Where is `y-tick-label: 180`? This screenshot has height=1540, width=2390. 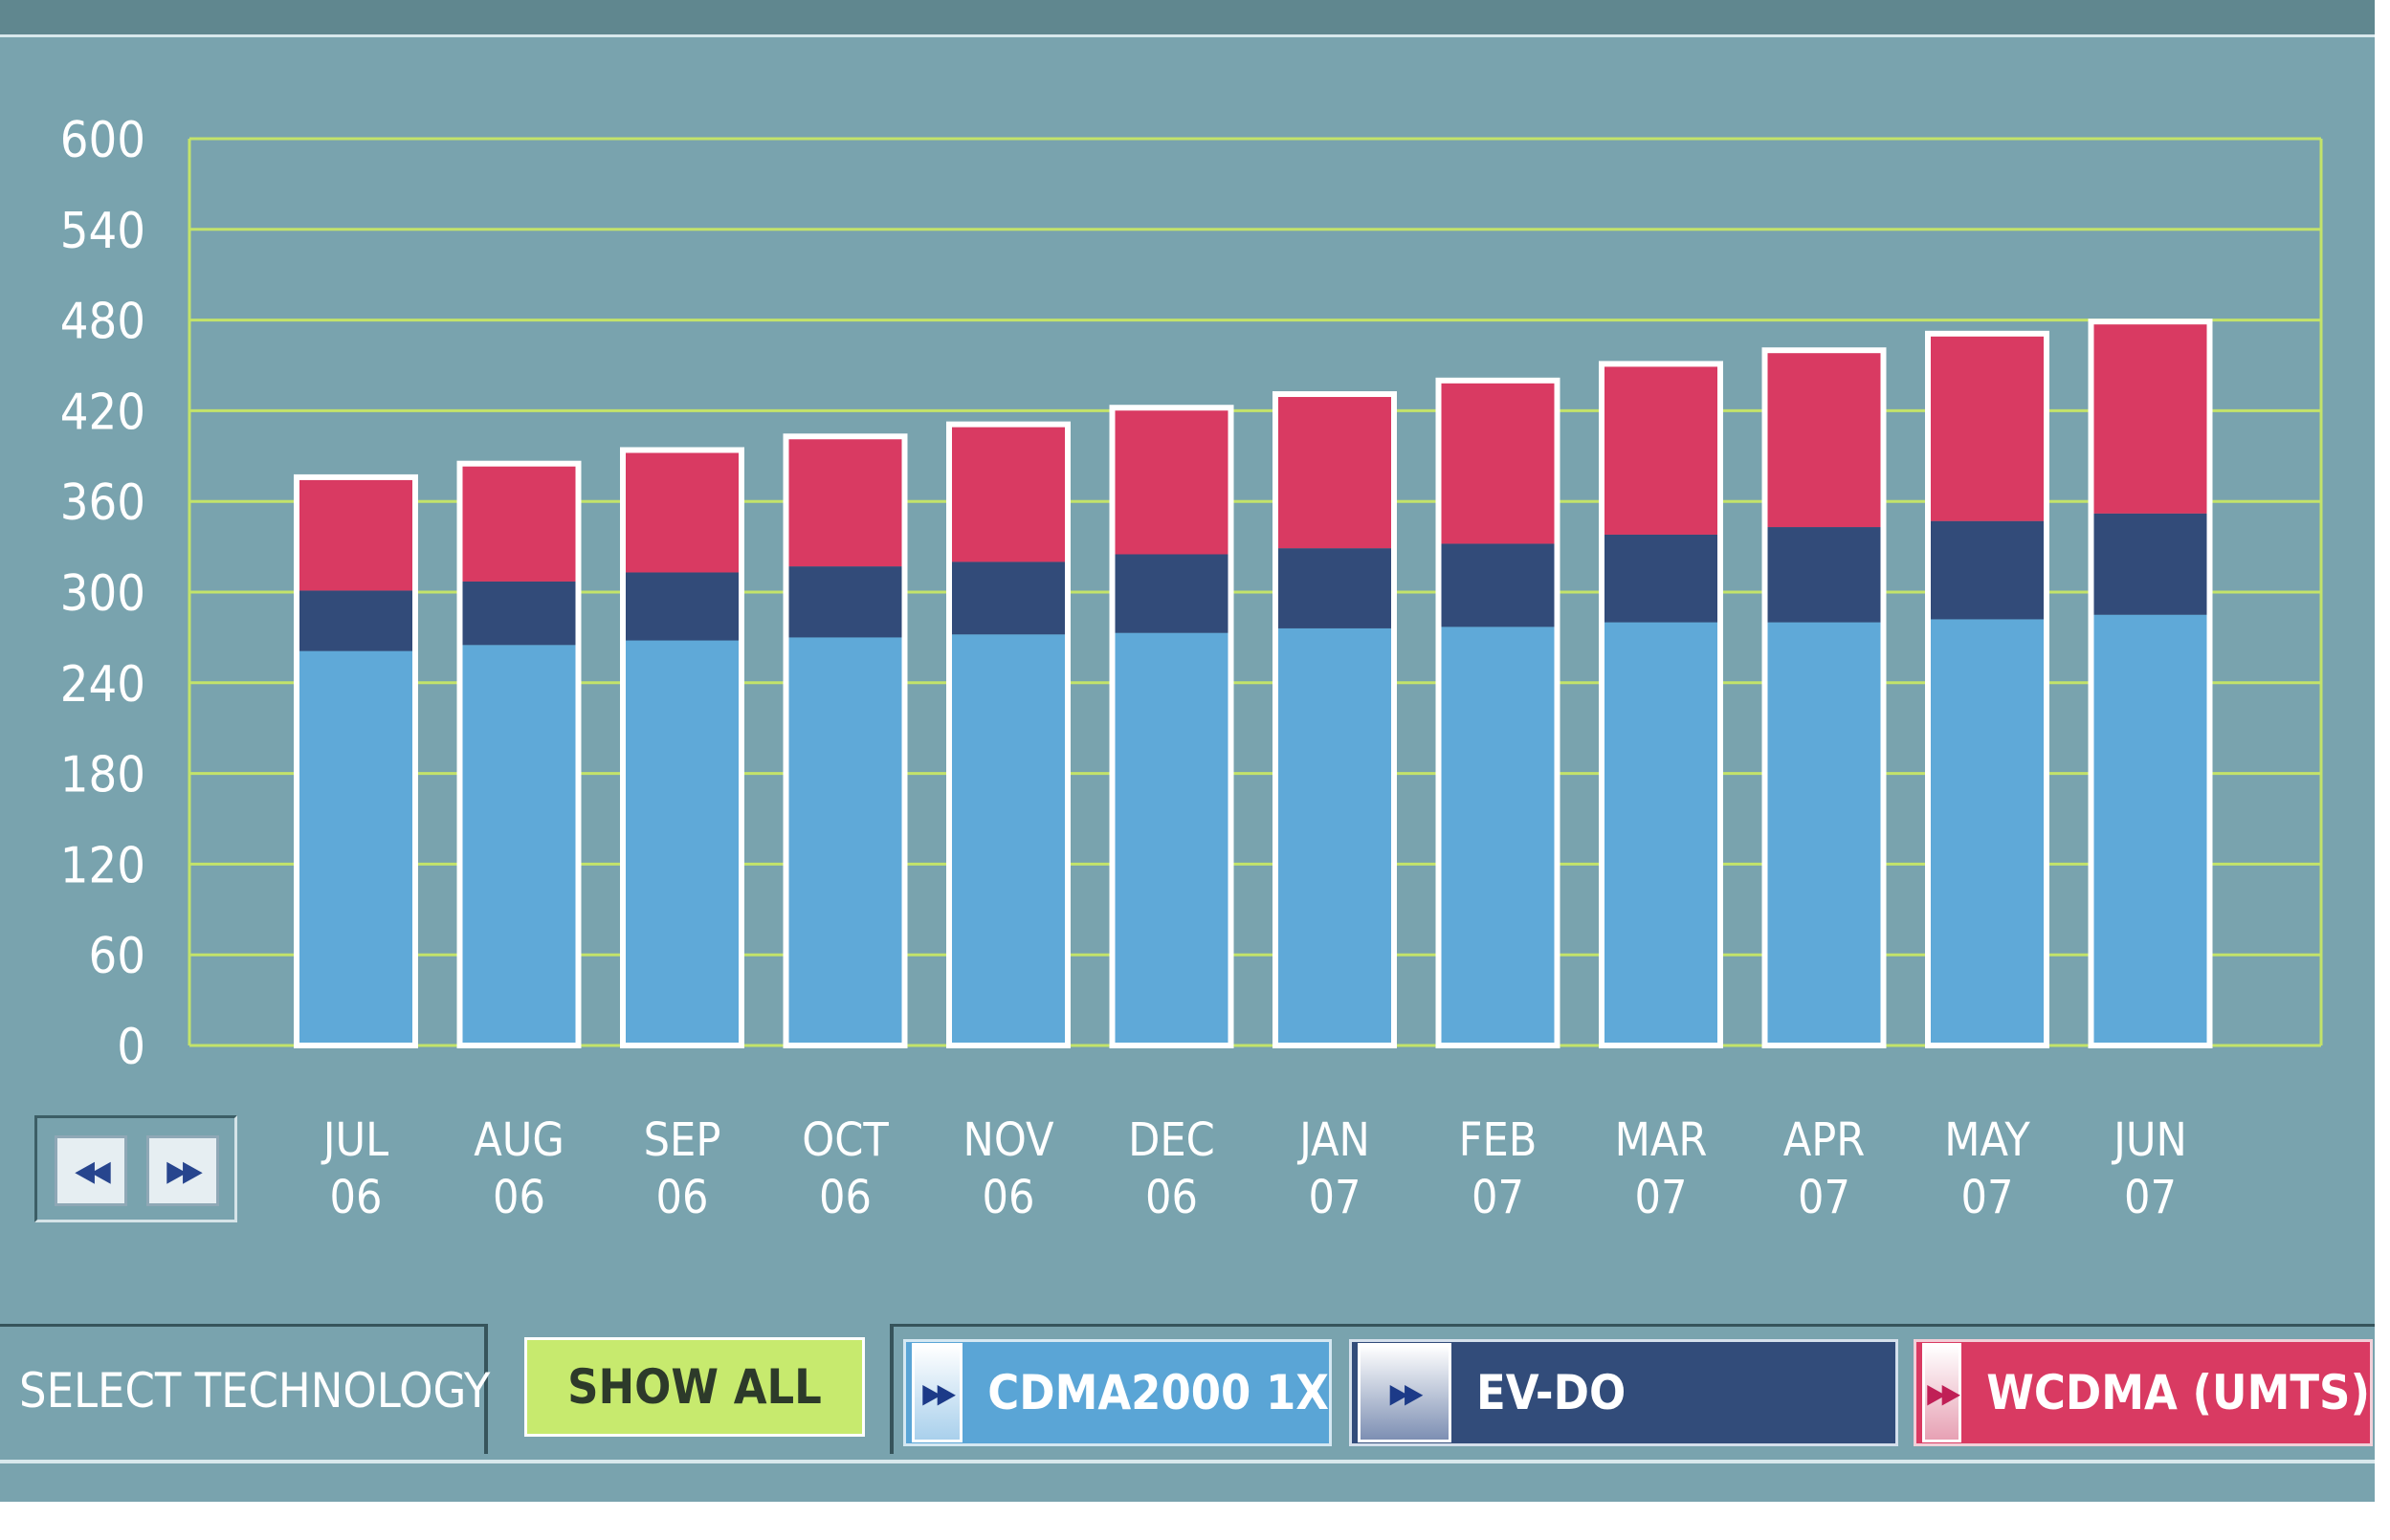
y-tick-label: 180 is located at coordinates (102, 775).